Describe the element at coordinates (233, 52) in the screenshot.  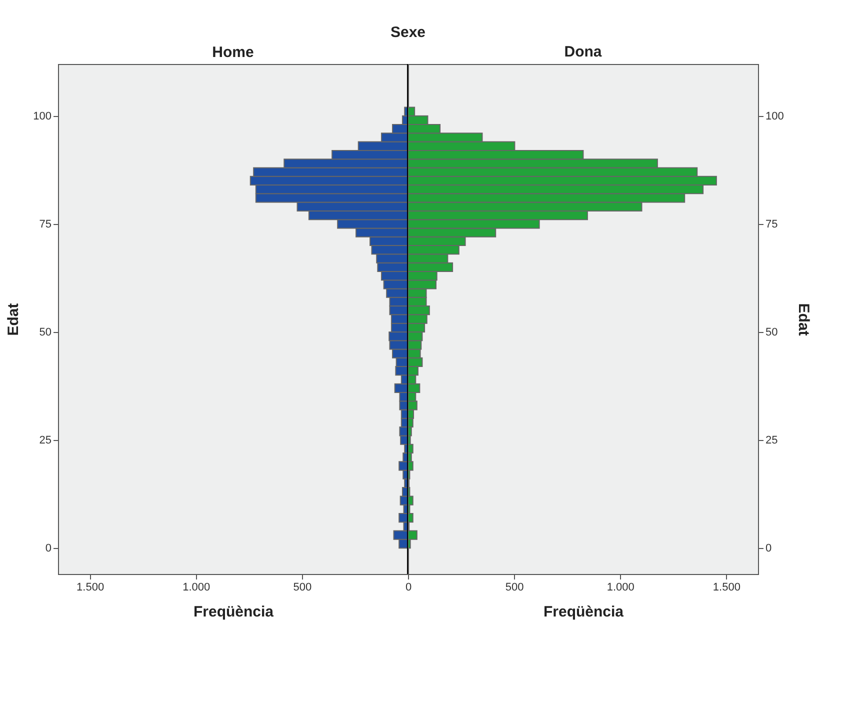
I see `chart-title: Home` at that location.